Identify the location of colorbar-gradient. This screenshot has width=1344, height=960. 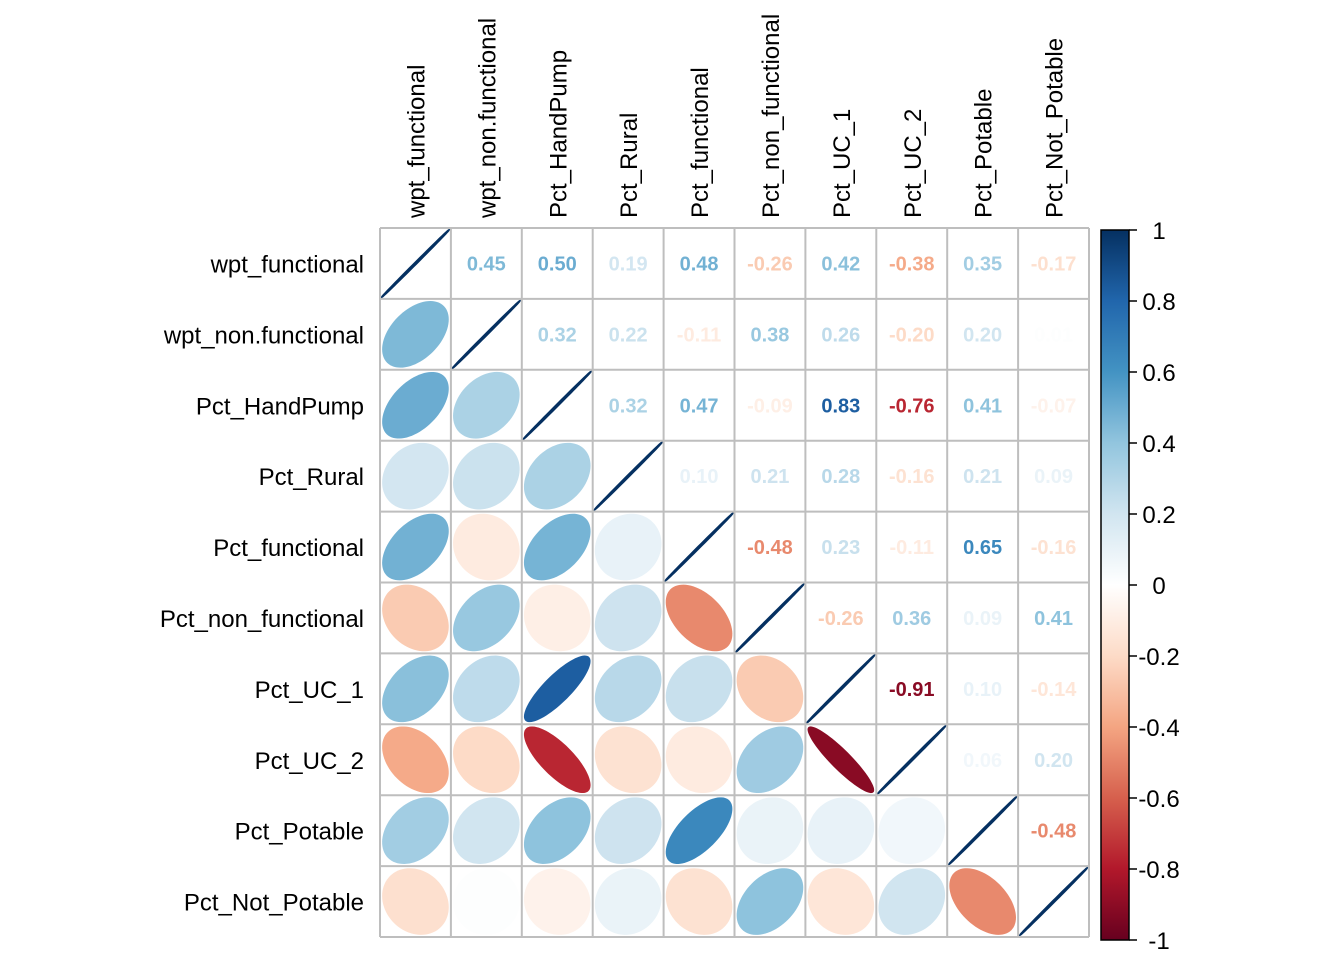
(1115, 585).